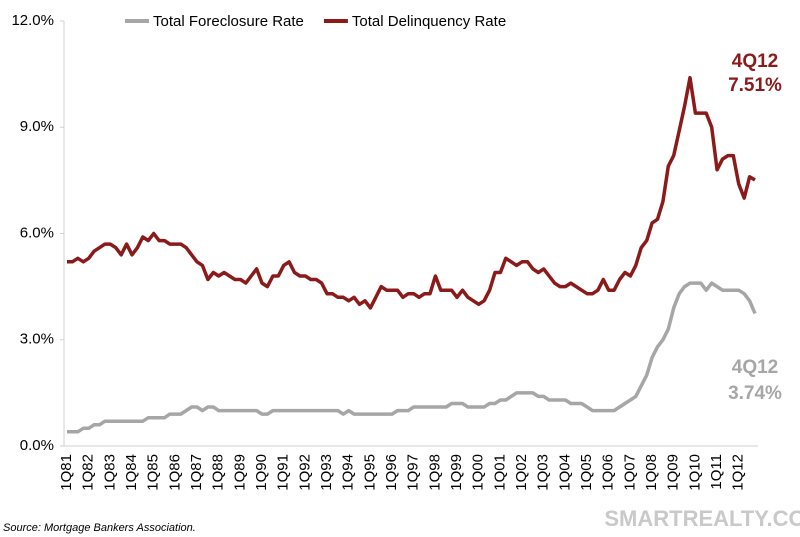  Describe the element at coordinates (37, 339) in the screenshot. I see `y-tick-label: 3.0%` at that location.